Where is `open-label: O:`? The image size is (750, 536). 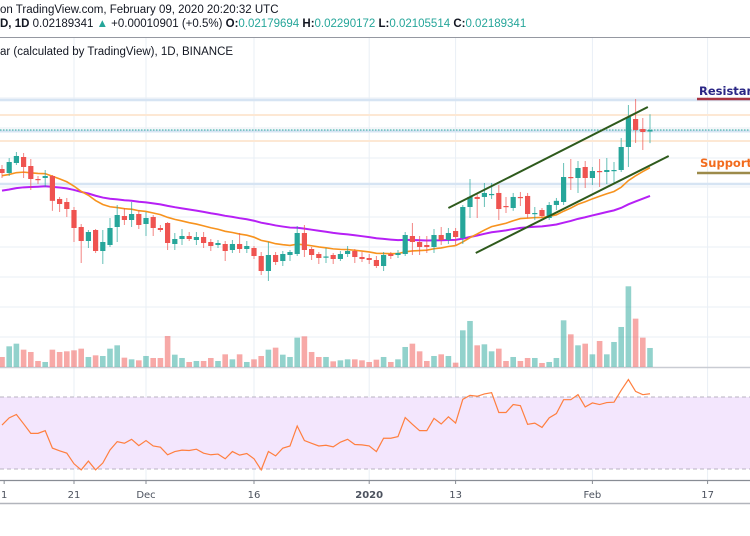
open-label: O: is located at coordinates (232, 24).